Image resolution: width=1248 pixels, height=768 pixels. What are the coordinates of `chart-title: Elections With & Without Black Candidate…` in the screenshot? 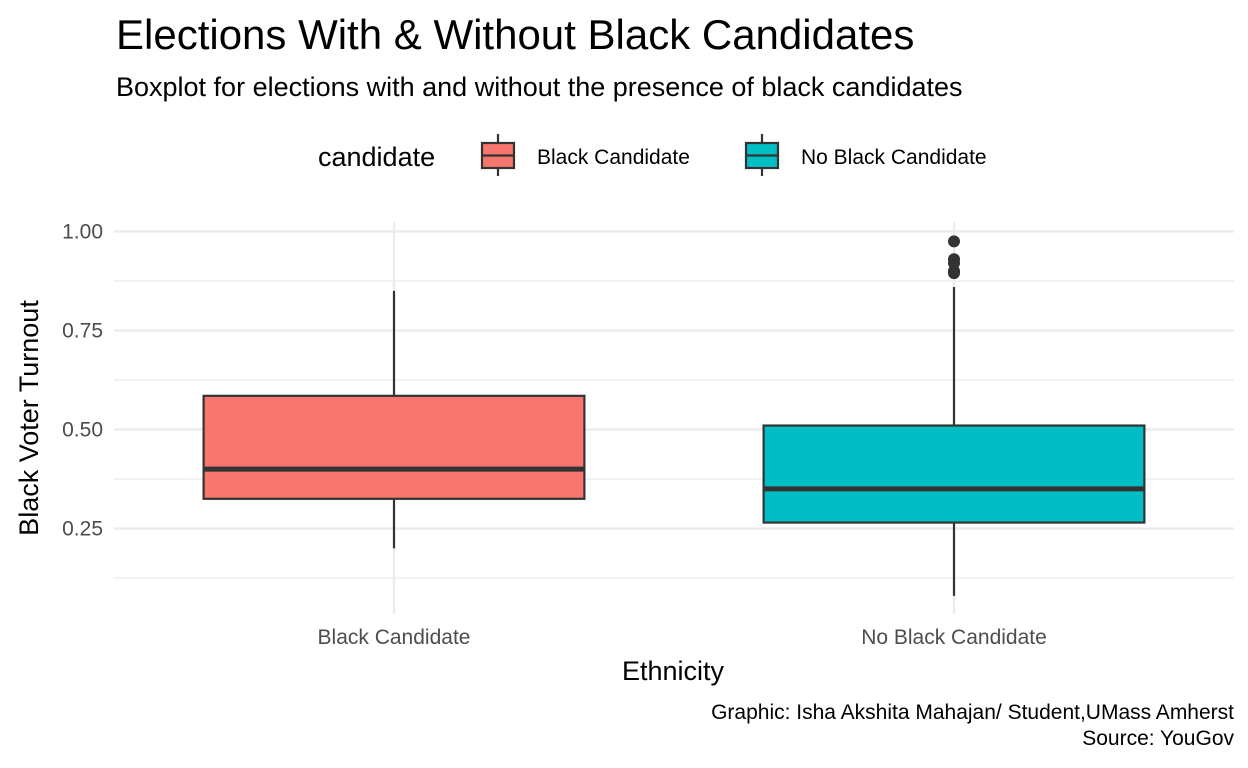 It's located at (515, 34).